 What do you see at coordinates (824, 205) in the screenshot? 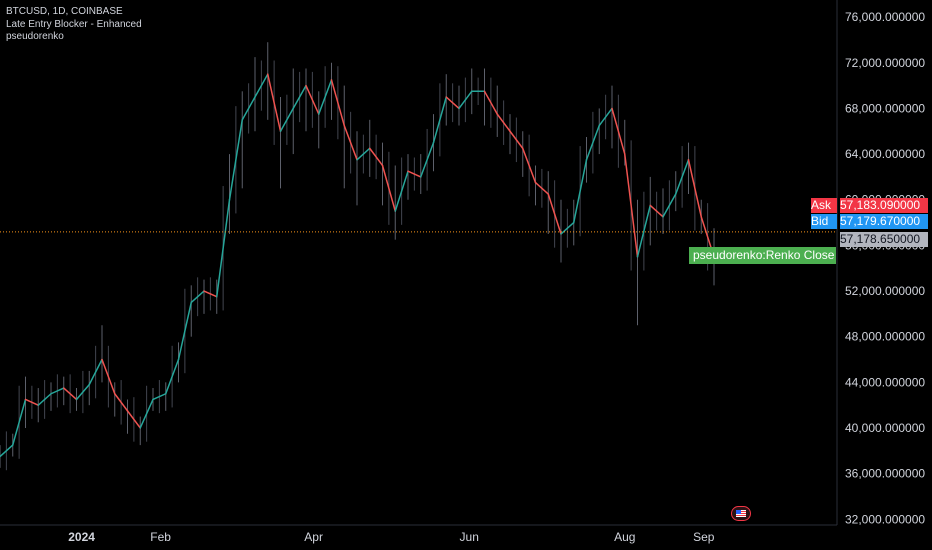
I see `ask-label: Ask` at bounding box center [824, 205].